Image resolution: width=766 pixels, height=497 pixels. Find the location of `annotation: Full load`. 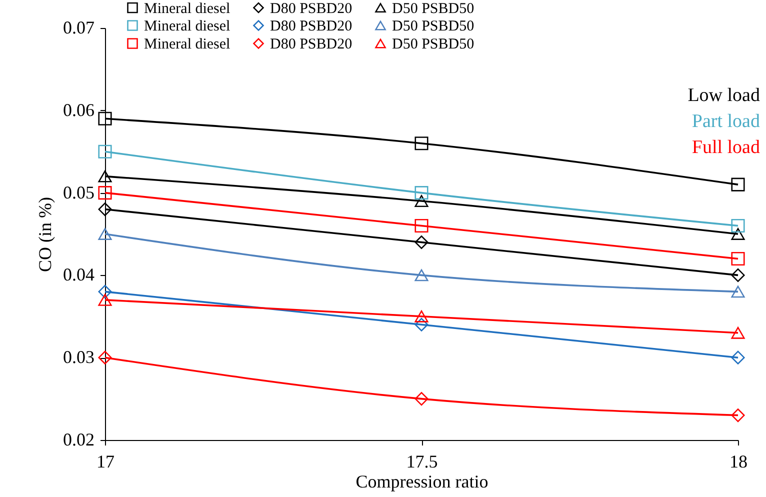

annotation: Full load is located at coordinates (726, 147).